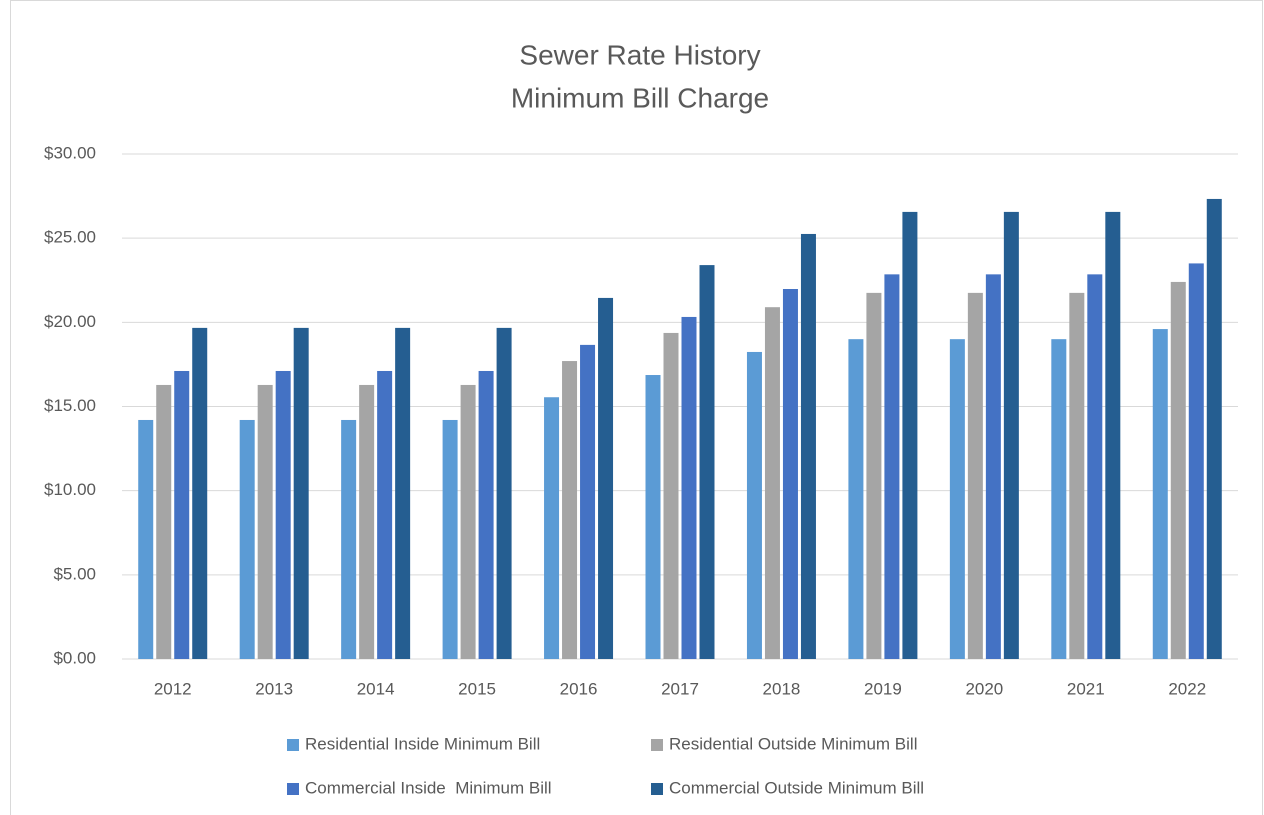 This screenshot has height=815, width=1264. What do you see at coordinates (173, 688) in the screenshot?
I see `x-tick-label: 2012` at bounding box center [173, 688].